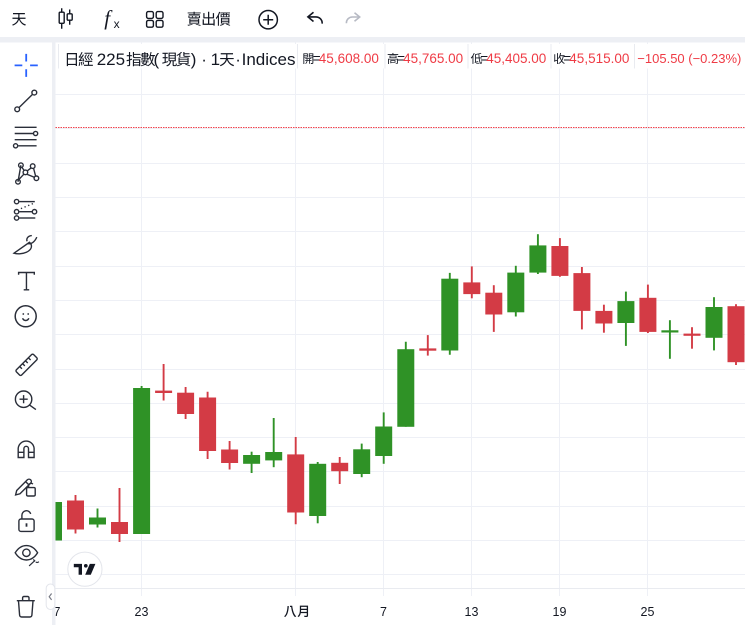 The height and width of the screenshot is (625, 745). Describe the element at coordinates (142, 612) in the screenshot. I see `svg-text: 23` at that location.